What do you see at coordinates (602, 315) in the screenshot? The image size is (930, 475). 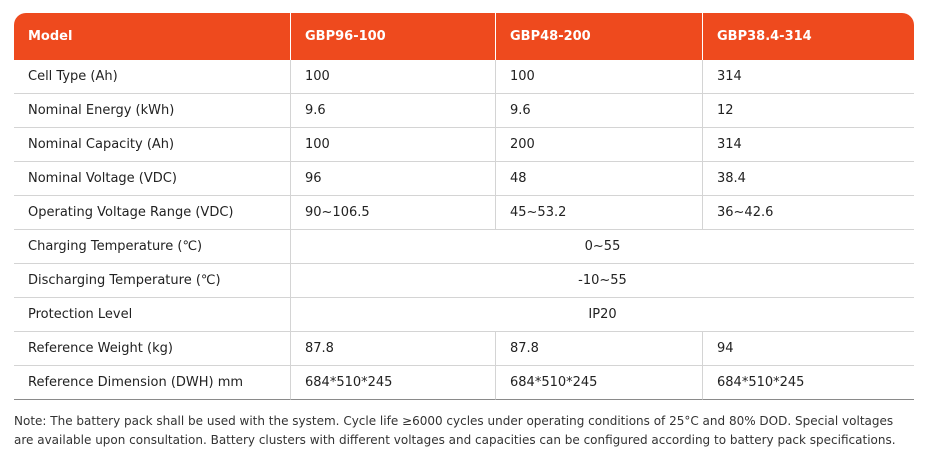 I see `merged-value: IP20` at bounding box center [602, 315].